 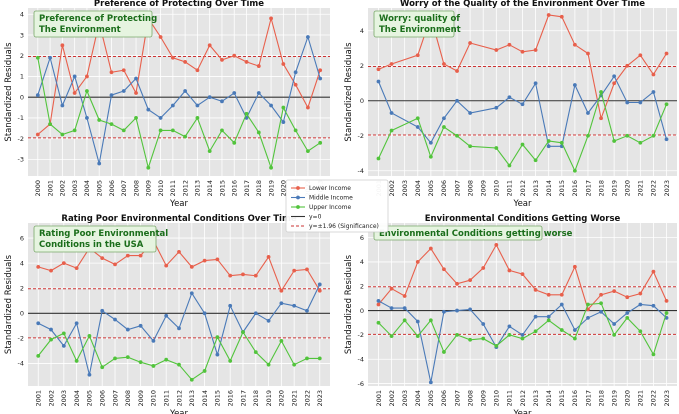 I want to click on annotation-text: Preference of Protecting The Environment, so click(x=98, y=24).